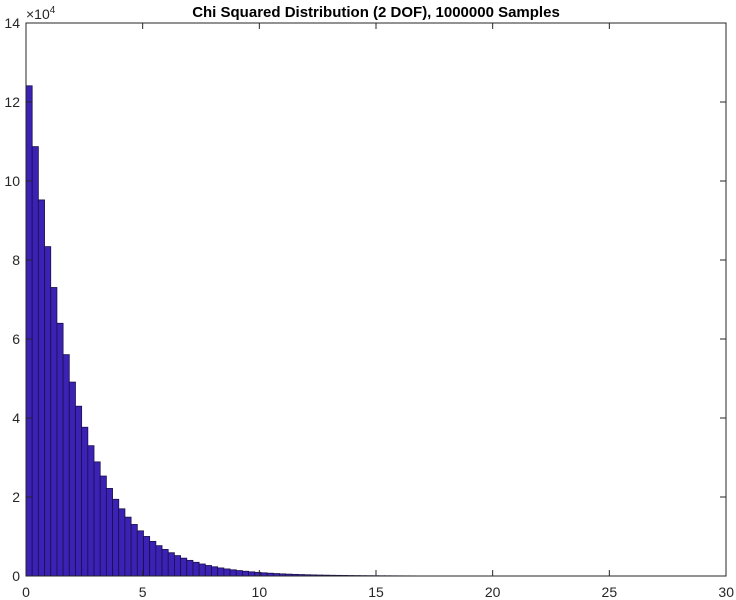 Image resolution: width=736 pixels, height=600 pixels. Describe the element at coordinates (726, 592) in the screenshot. I see `x-tick-label: 30` at that location.